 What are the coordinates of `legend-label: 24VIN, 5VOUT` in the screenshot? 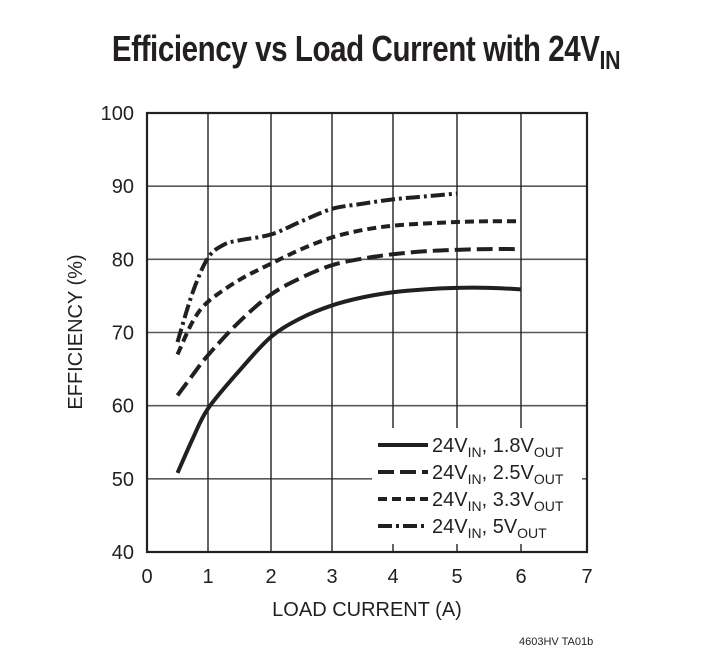 It's located at (489, 528).